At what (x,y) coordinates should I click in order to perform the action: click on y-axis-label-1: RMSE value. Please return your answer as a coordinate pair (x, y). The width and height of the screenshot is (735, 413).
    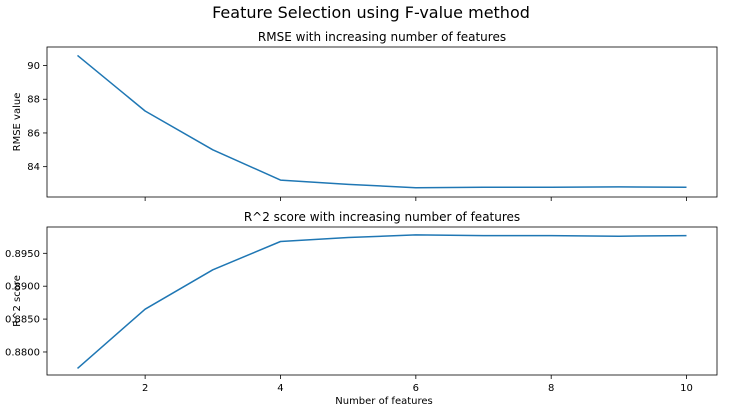
    Looking at the image, I should click on (17, 122).